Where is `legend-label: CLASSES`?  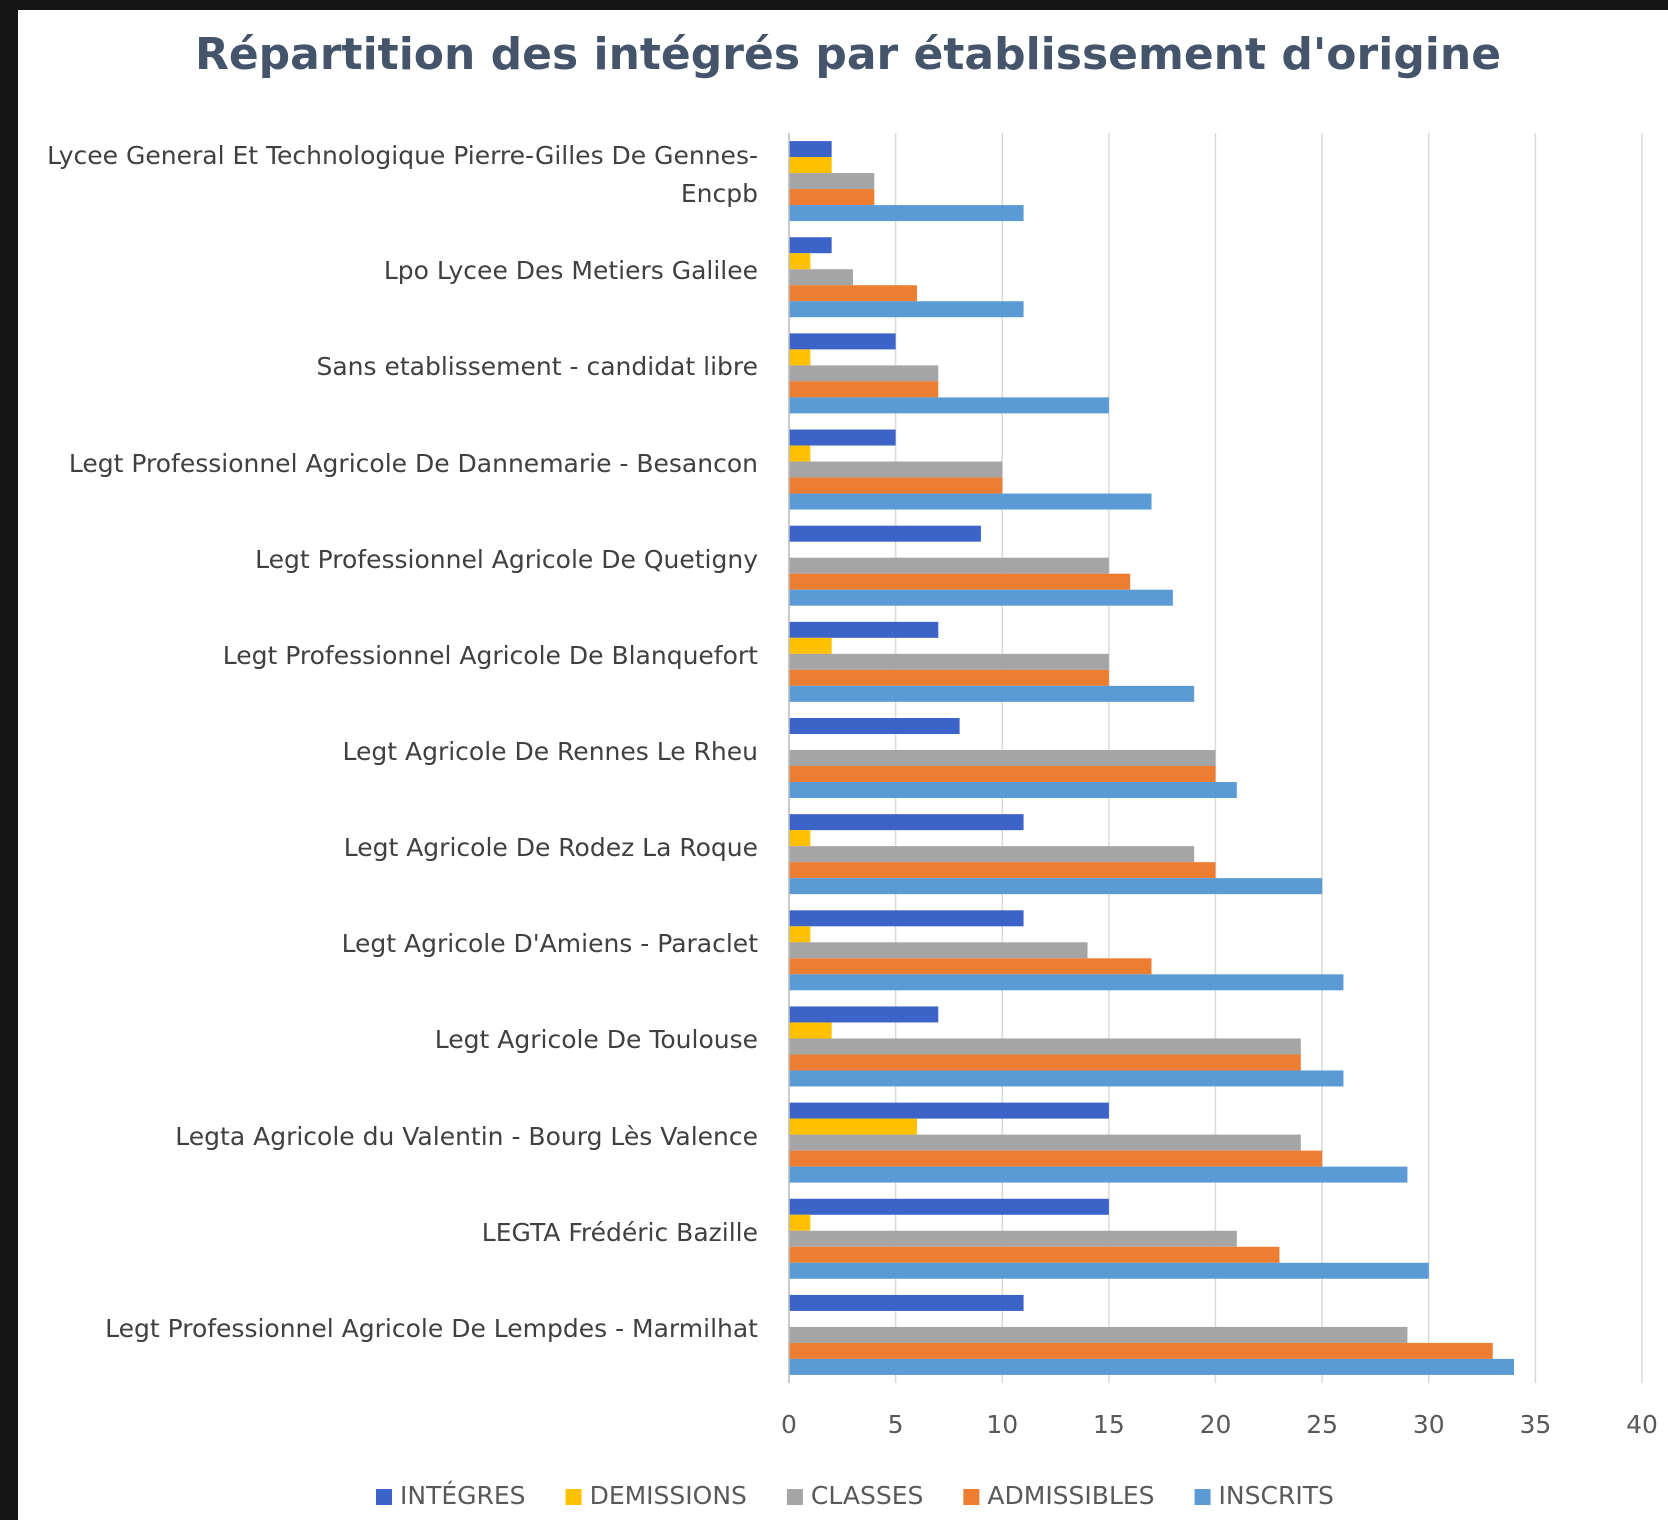
legend-label: CLASSES is located at coordinates (867, 1495).